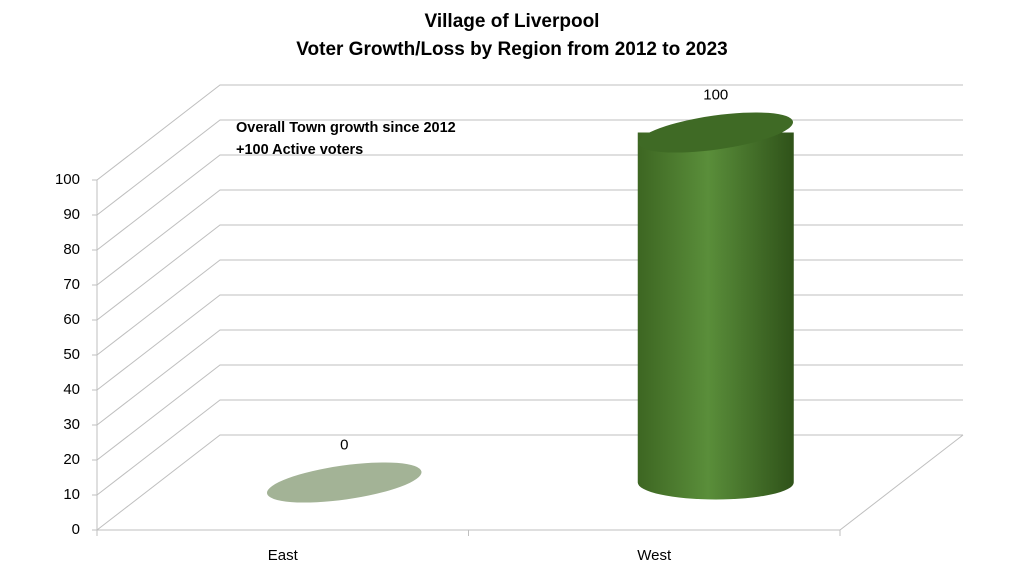 Image resolution: width=1024 pixels, height=576 pixels. What do you see at coordinates (71, 494) in the screenshot?
I see `y-tick-label: 10` at bounding box center [71, 494].